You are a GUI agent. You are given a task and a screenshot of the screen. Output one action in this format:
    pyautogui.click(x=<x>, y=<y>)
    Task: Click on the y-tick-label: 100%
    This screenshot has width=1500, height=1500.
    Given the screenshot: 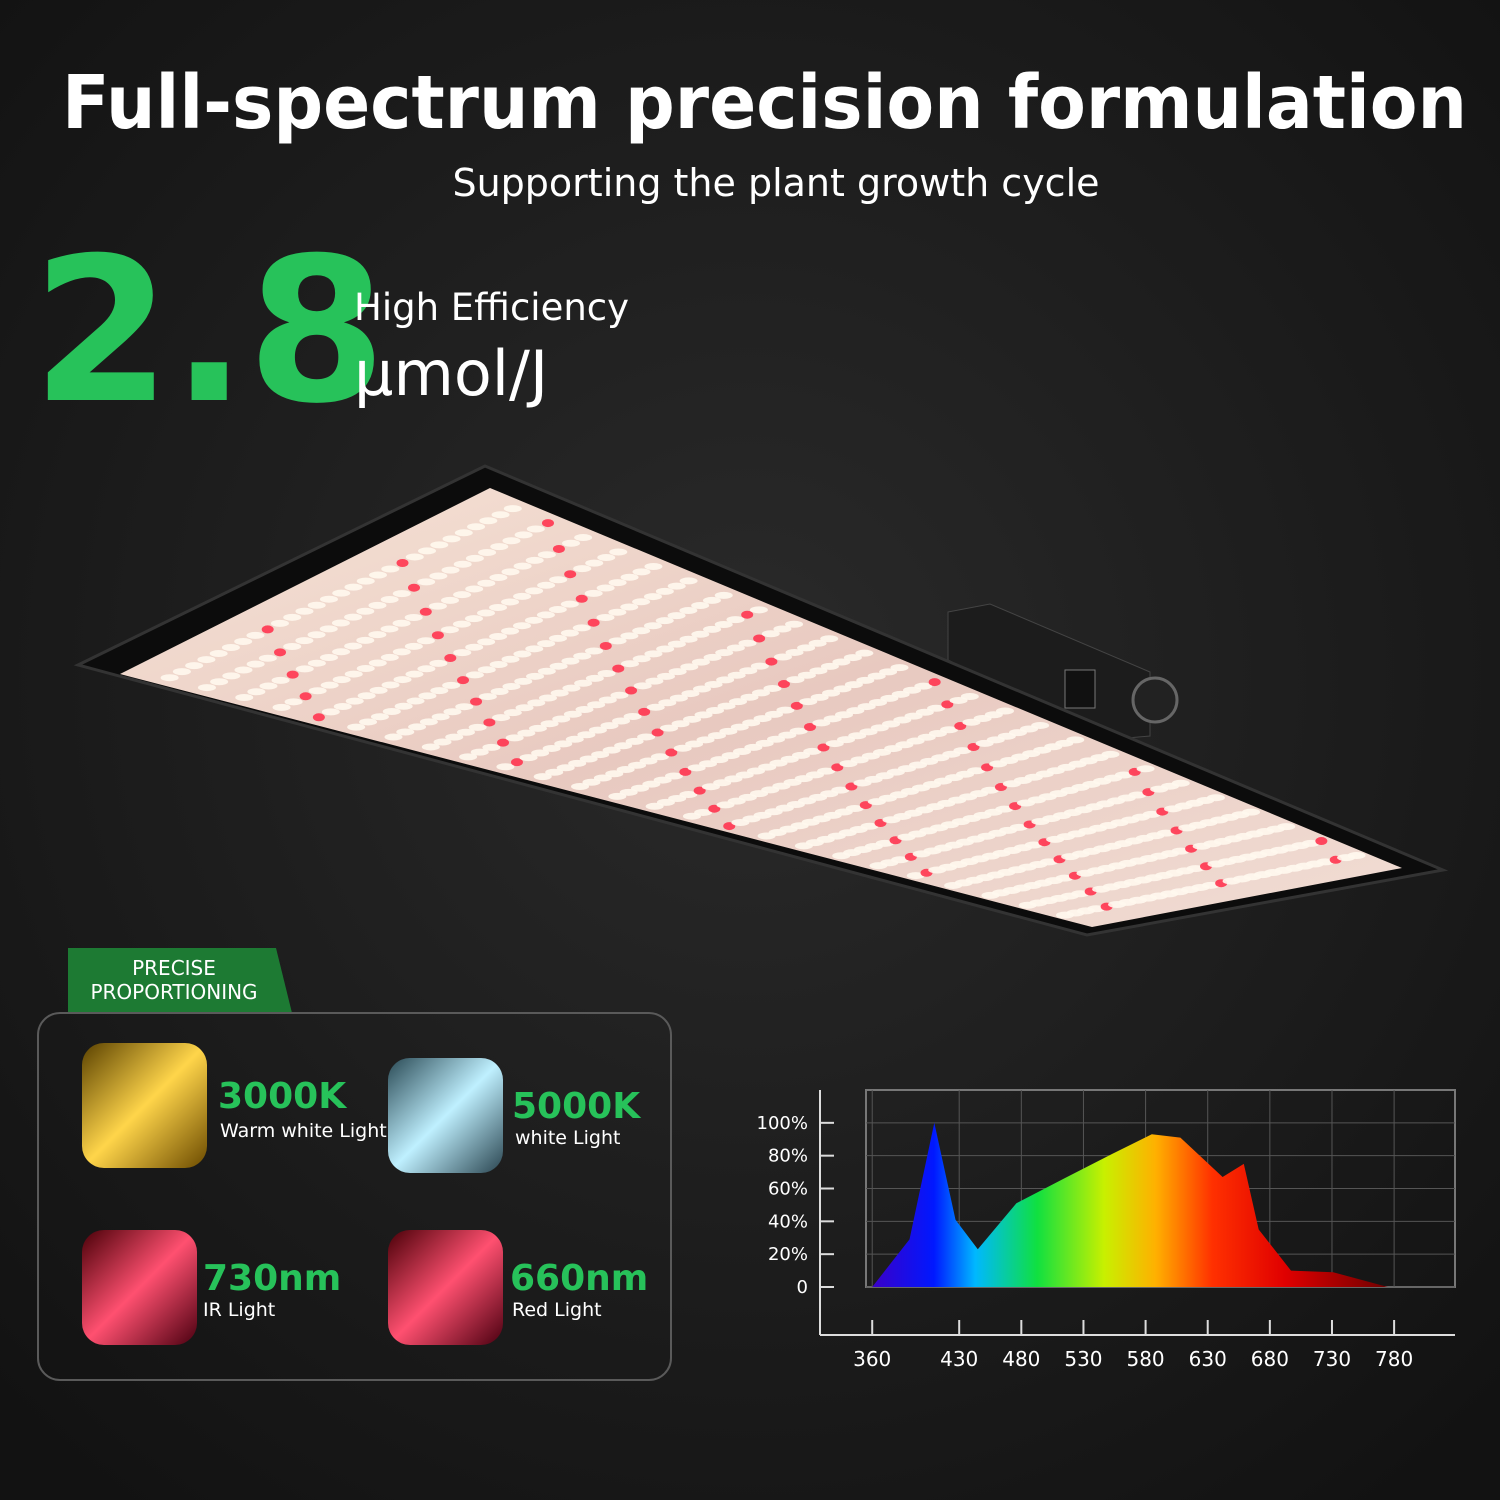 What is the action you would take?
    pyautogui.click(x=782, y=1123)
    